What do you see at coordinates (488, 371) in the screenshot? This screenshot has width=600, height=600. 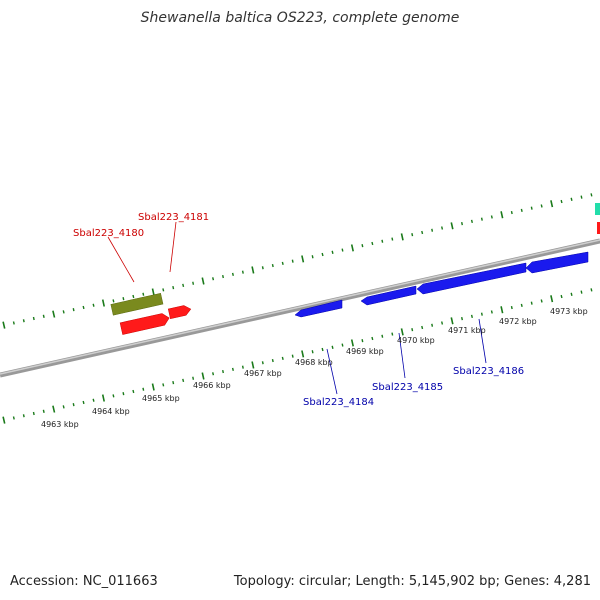 I see `gene-label-Sbal223_4186: Sbal223_4186` at bounding box center [488, 371].